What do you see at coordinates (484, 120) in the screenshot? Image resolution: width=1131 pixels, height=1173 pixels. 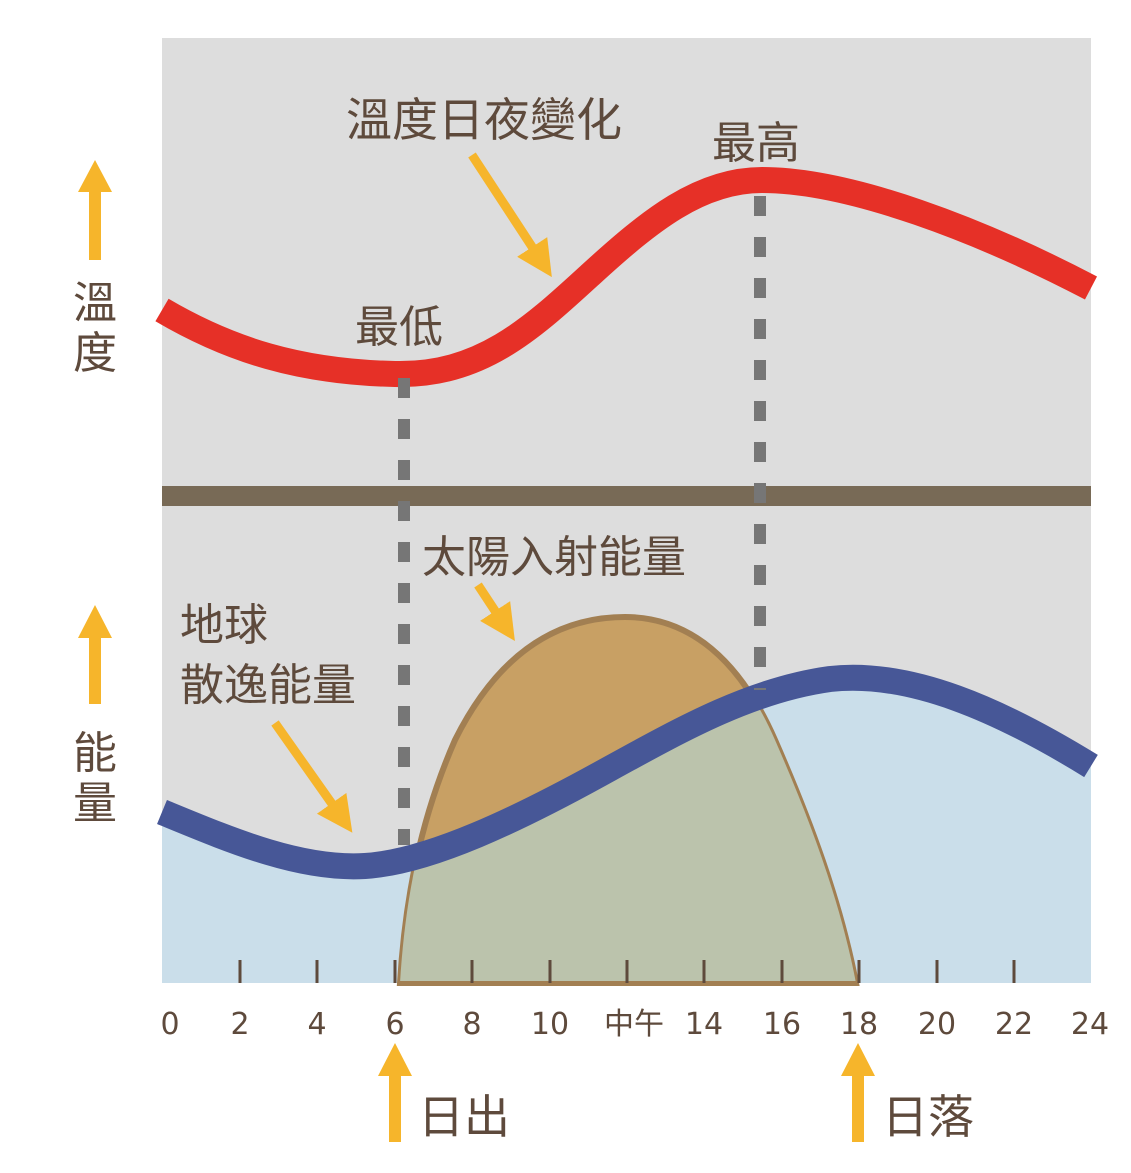 I see `temp-chart-title: 溫度日夜變化` at bounding box center [484, 120].